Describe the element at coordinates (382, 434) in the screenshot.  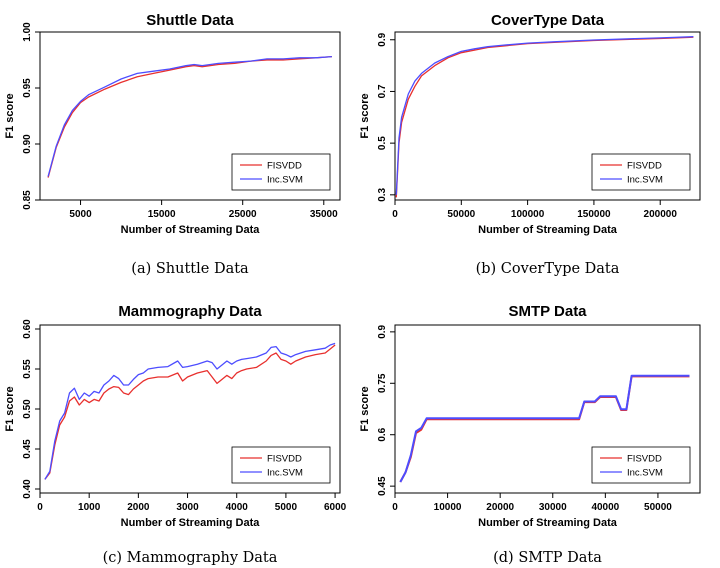
I see `y-tick-label: 0.6` at that location.